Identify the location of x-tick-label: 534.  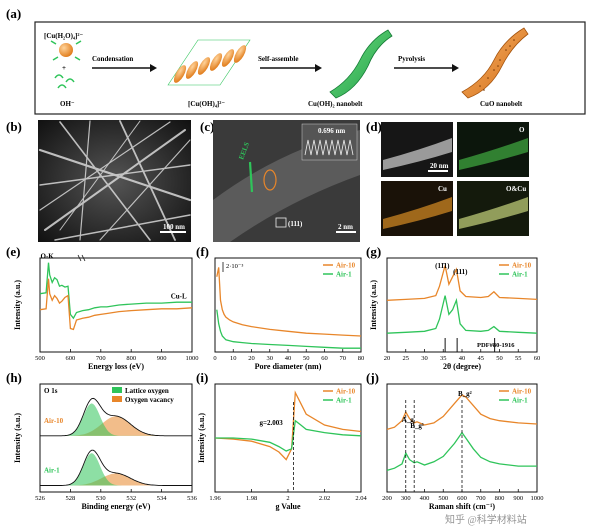
(162, 498).